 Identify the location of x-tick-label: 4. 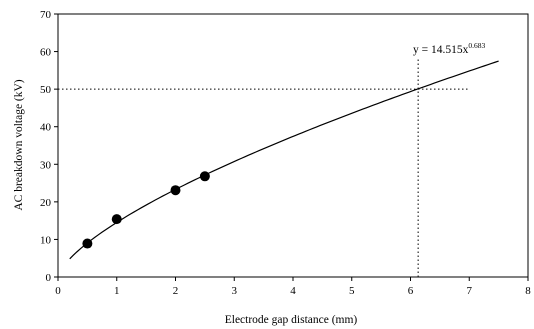
(293, 291).